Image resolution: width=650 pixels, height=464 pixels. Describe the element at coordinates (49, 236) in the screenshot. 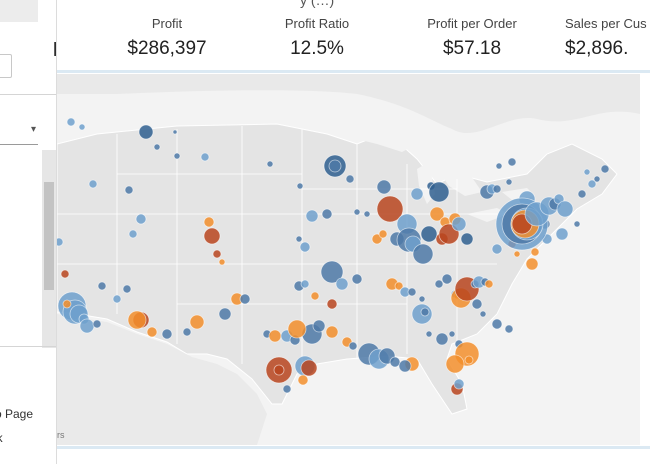

I see `sidebar-scrollbar-thumb` at that location.